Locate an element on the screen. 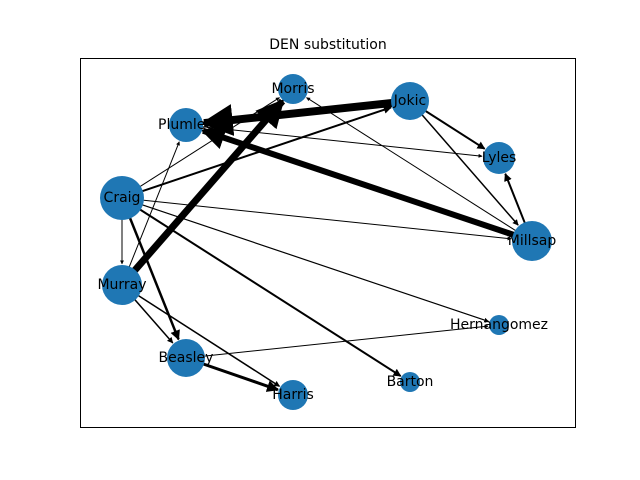 The image size is (640, 480). node-millsap: Millsap is located at coordinates (532, 241).